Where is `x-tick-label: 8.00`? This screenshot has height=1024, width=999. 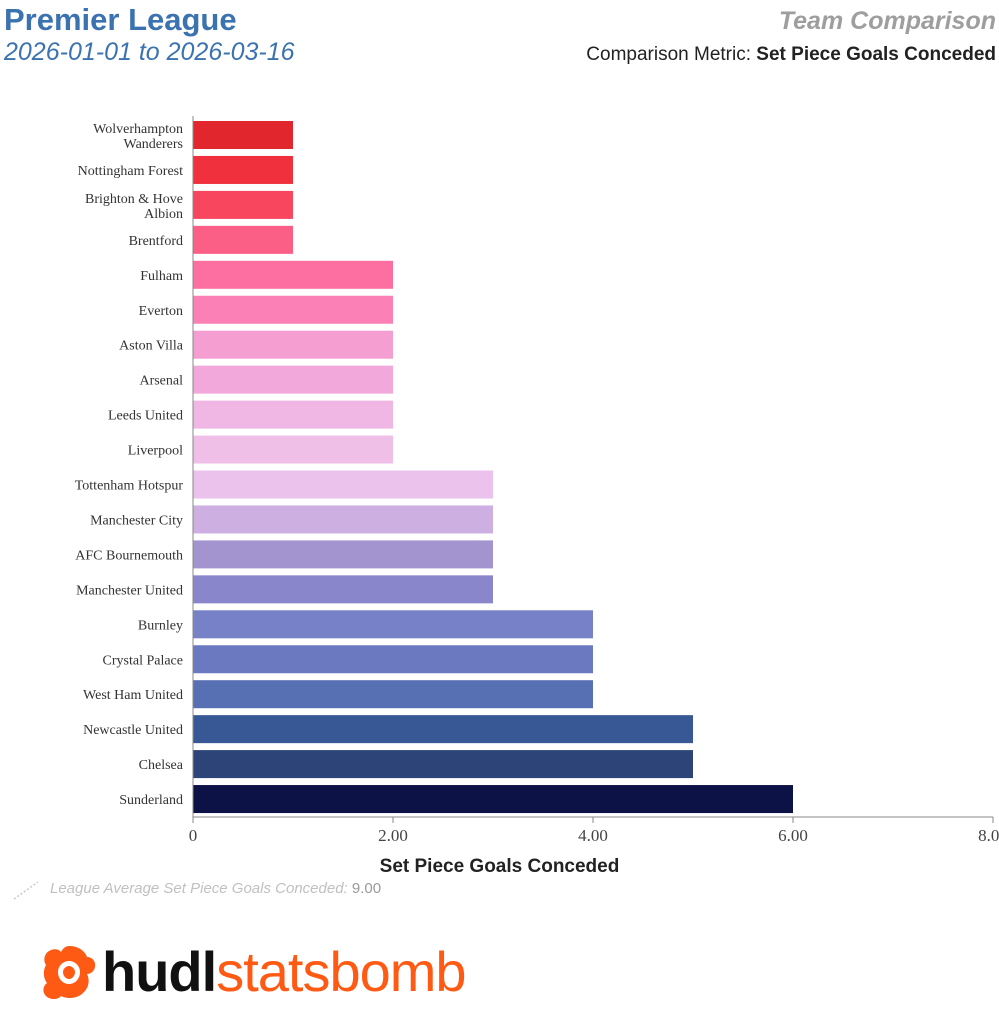 x-tick-label: 8.00 is located at coordinates (988, 835).